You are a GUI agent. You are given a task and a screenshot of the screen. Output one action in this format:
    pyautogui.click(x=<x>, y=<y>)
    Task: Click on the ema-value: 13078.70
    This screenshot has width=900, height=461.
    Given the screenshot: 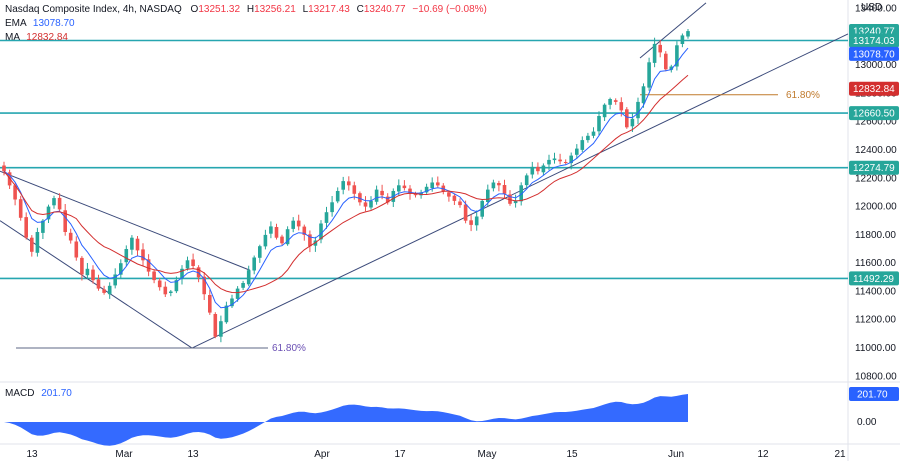 What is the action you would take?
    pyautogui.click(x=53, y=23)
    